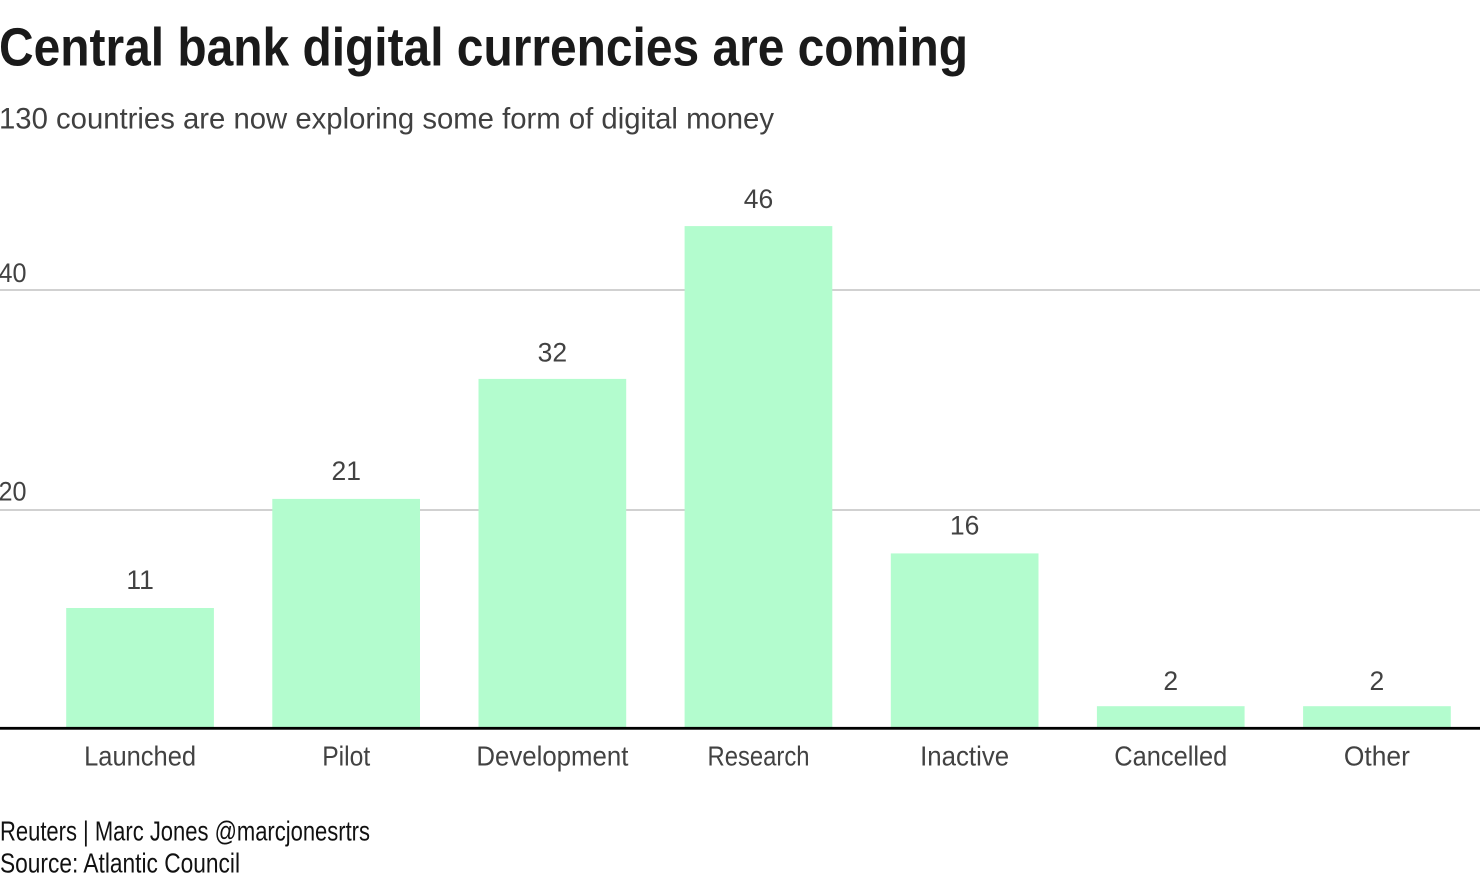 The height and width of the screenshot is (884, 1480). I want to click on svg-text: Source: Atlantic Council, so click(120, 863).